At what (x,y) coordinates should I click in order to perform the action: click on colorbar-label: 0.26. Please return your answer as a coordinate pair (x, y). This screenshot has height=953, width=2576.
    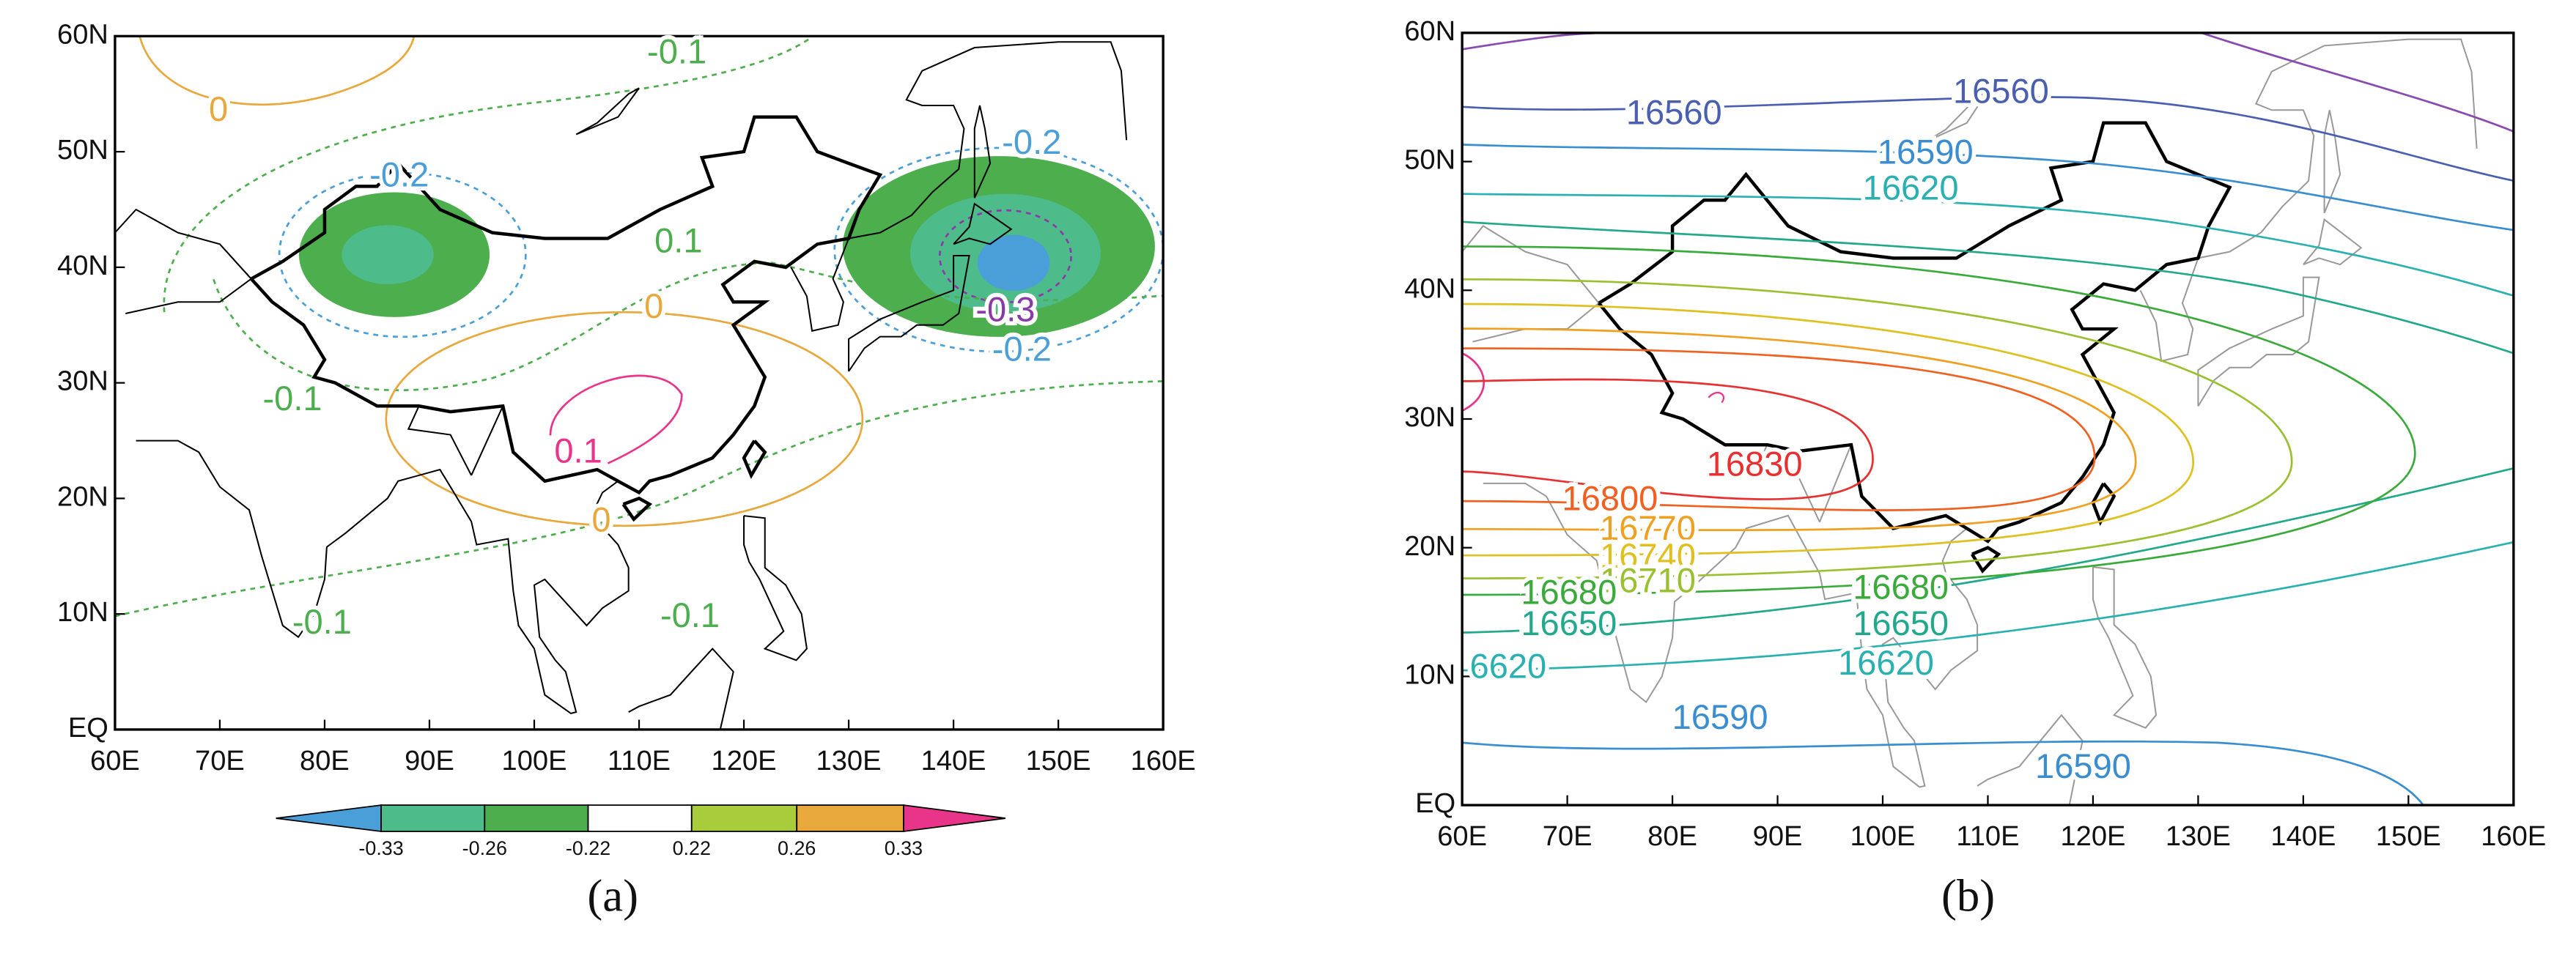
    Looking at the image, I should click on (797, 848).